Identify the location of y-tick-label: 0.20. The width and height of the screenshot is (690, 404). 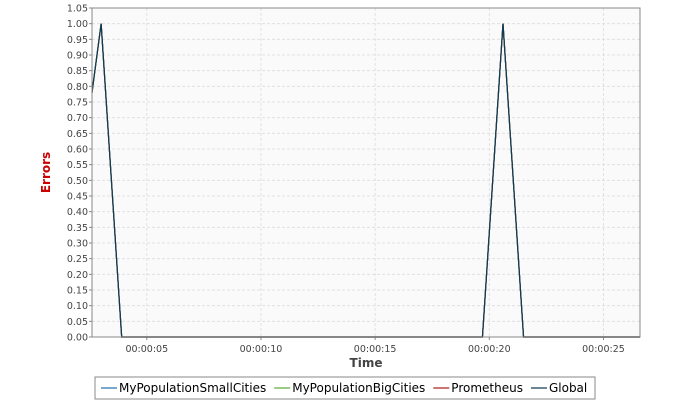
(77, 275).